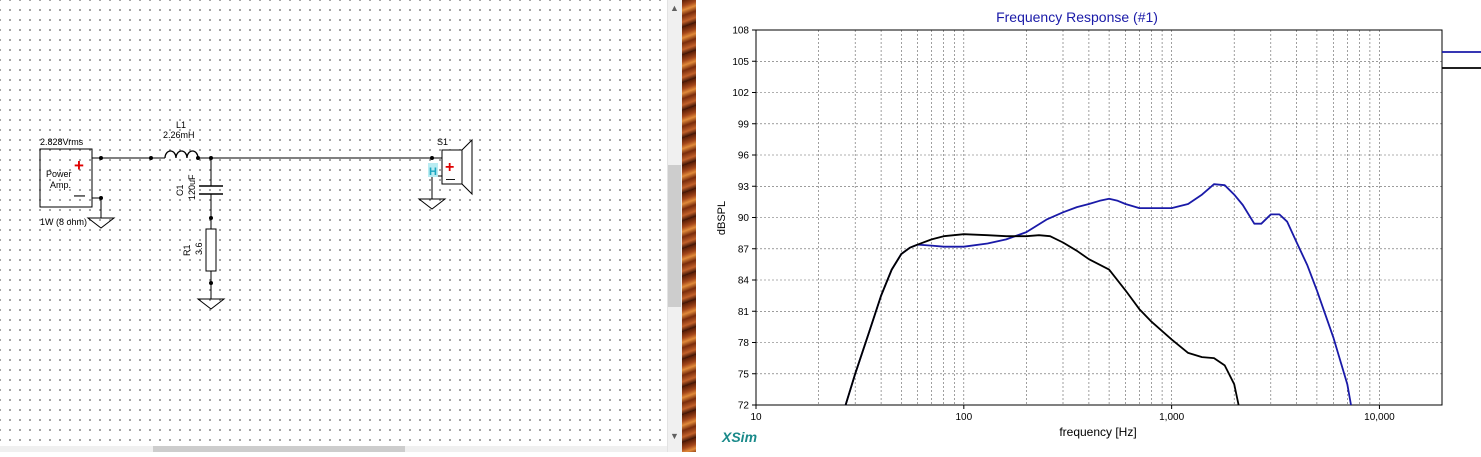  Describe the element at coordinates (674, 436) in the screenshot. I see `scroll-down-arrow-icon: ▼` at that location.